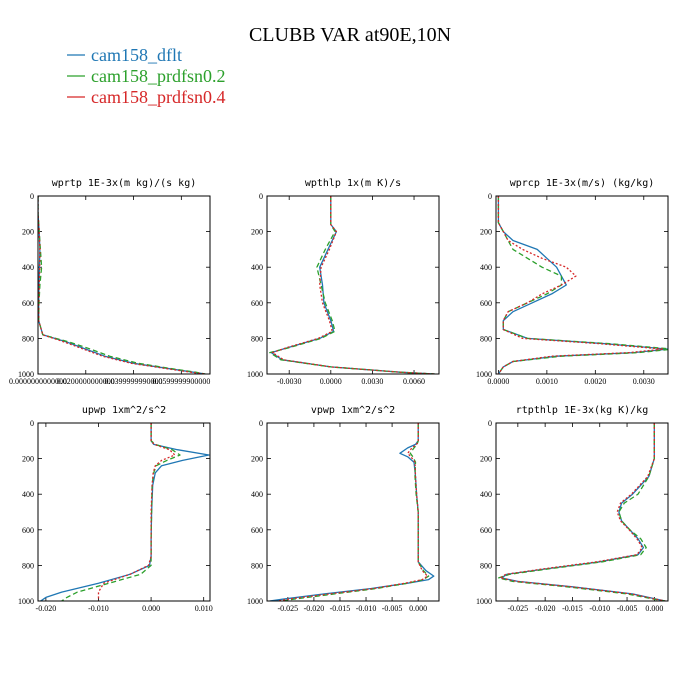 Image resolution: width=700 pixels, height=700 pixels. What do you see at coordinates (350, 35) in the screenshot?
I see `figure-title: CLUBB VAR at90E,10N` at bounding box center [350, 35].